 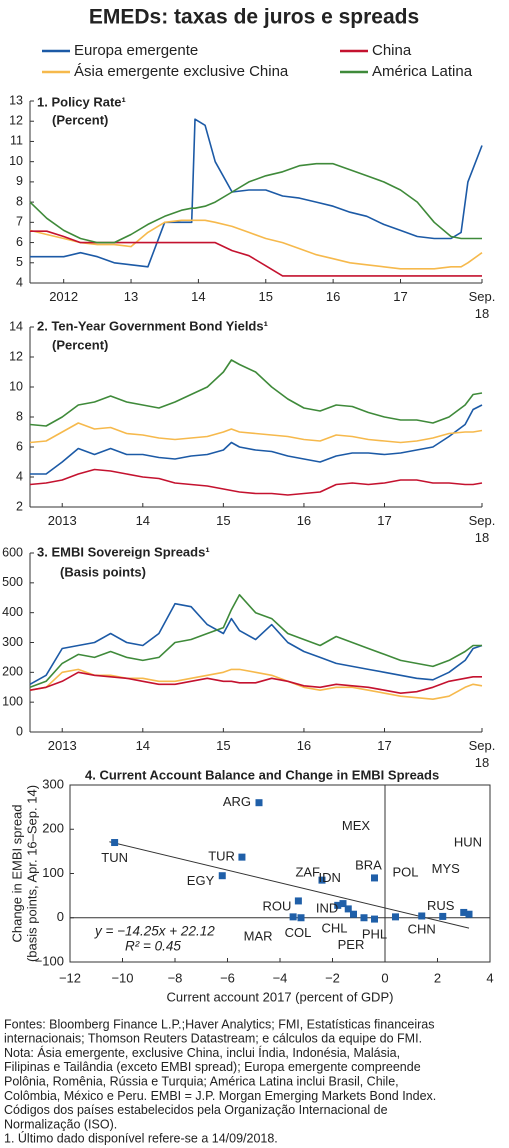 I want to click on trend-line, so click(x=289, y=885).